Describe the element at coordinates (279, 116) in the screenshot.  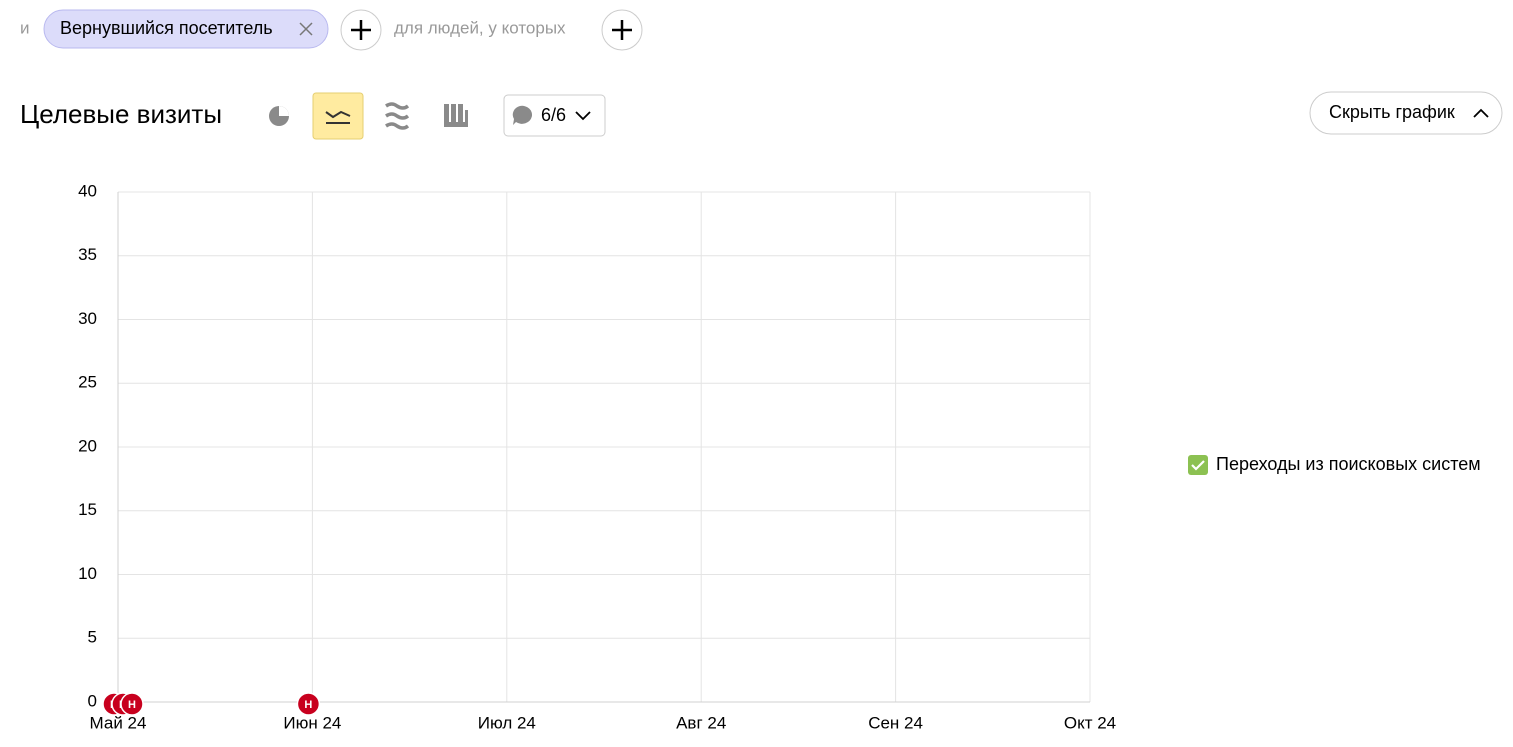
I see `pie-view-button` at that location.